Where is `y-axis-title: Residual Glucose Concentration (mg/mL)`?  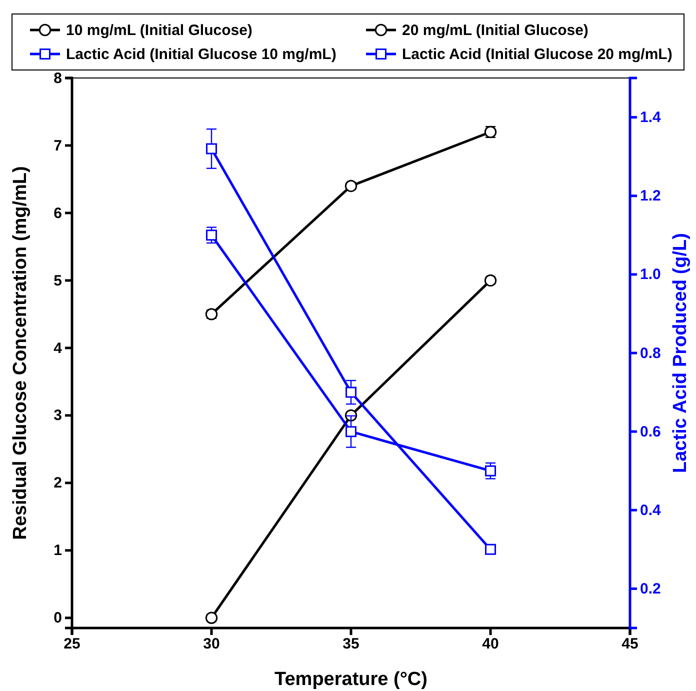 y-axis-title: Residual Glucose Concentration (mg/mL) is located at coordinates (20, 353).